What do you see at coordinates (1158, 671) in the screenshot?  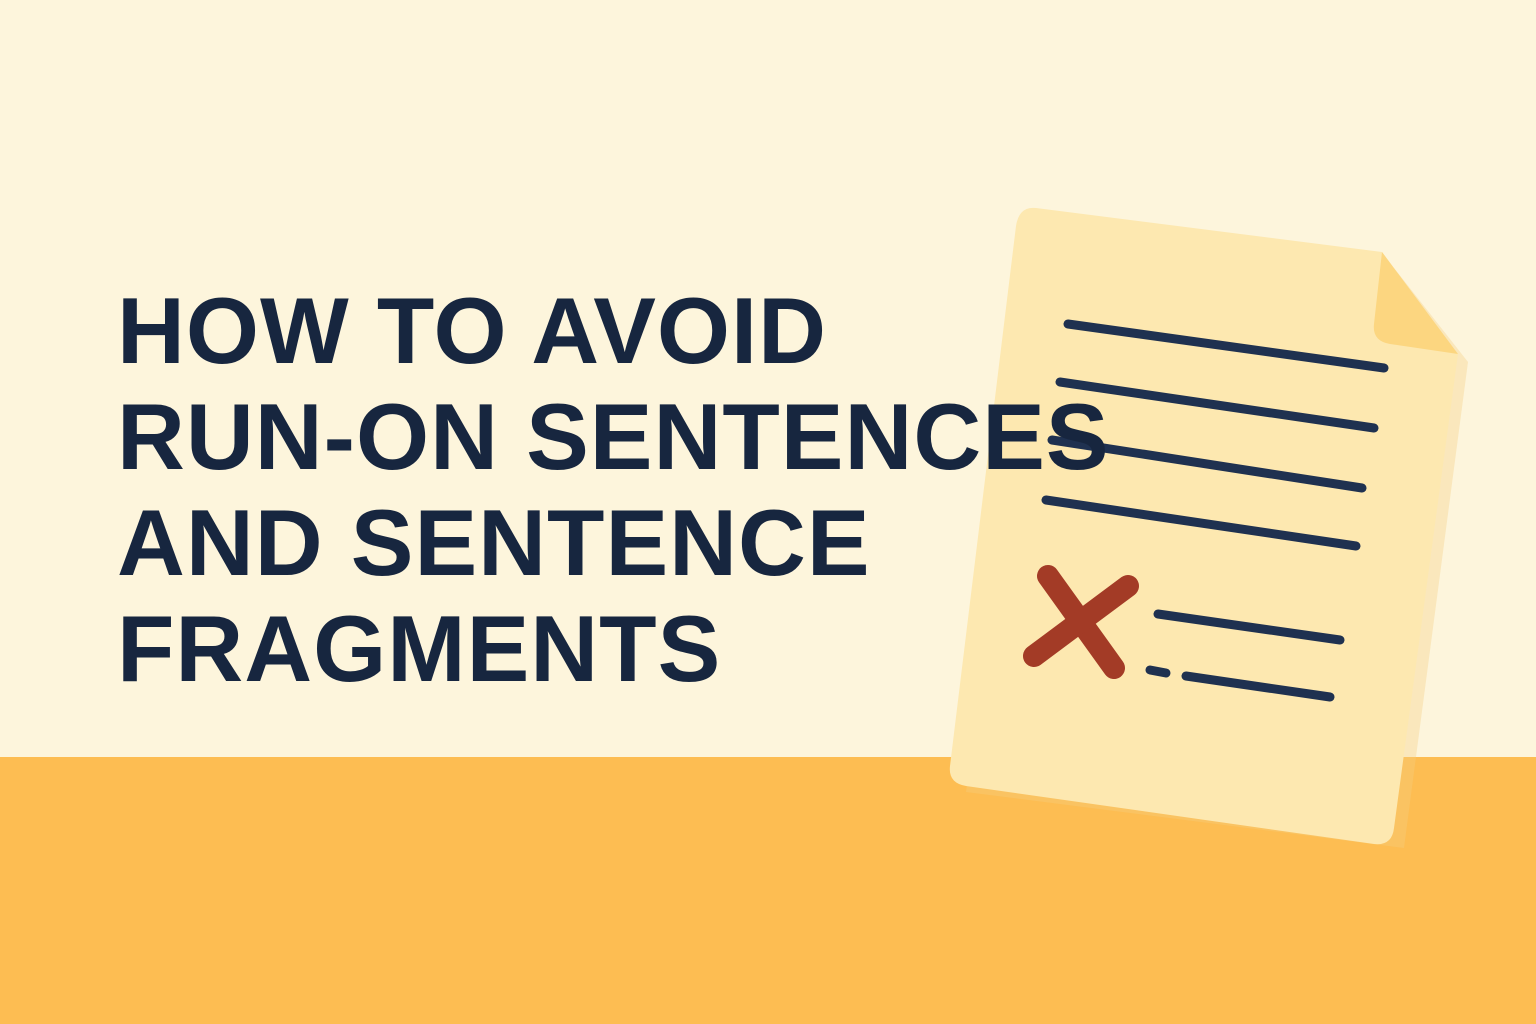 I see `document-line-fragment` at bounding box center [1158, 671].